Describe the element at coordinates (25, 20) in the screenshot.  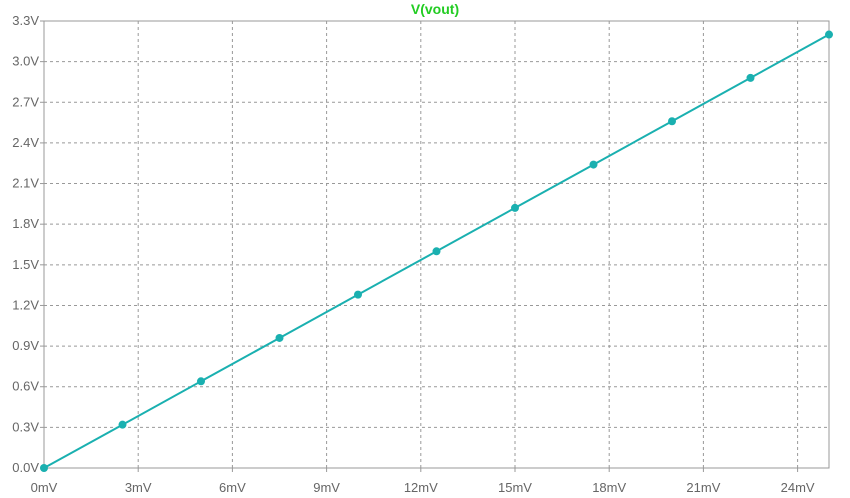
I see `y-tick-label: 3.3V` at that location.